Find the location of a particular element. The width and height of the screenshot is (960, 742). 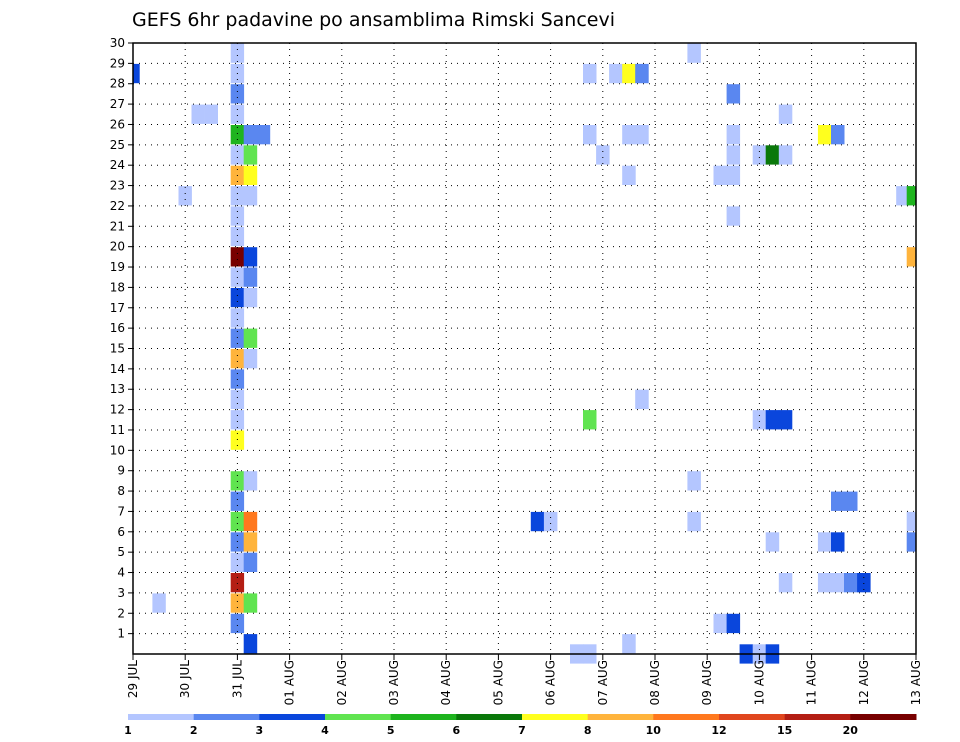

legend-label: 3 is located at coordinates (259, 730).